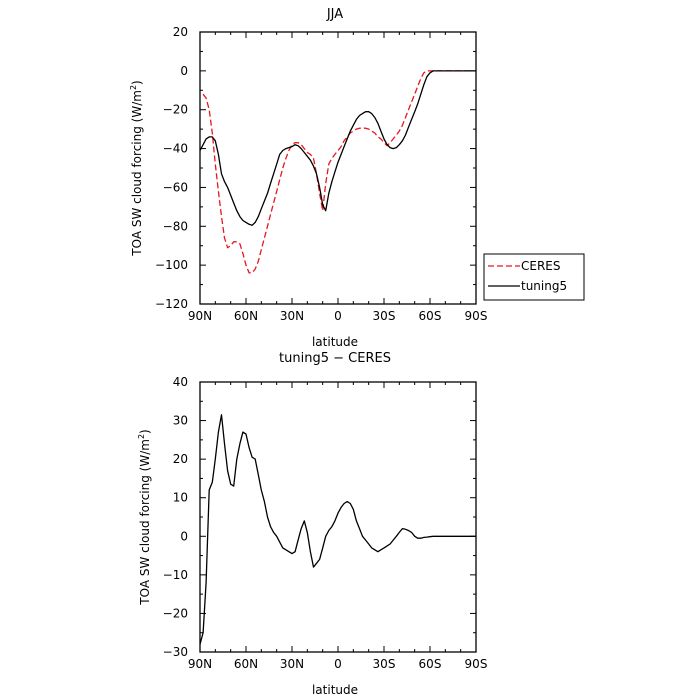 The image size is (700, 700). What do you see at coordinates (335, 690) in the screenshot?
I see `bottom-chart-x-axis-title: latitude` at bounding box center [335, 690].